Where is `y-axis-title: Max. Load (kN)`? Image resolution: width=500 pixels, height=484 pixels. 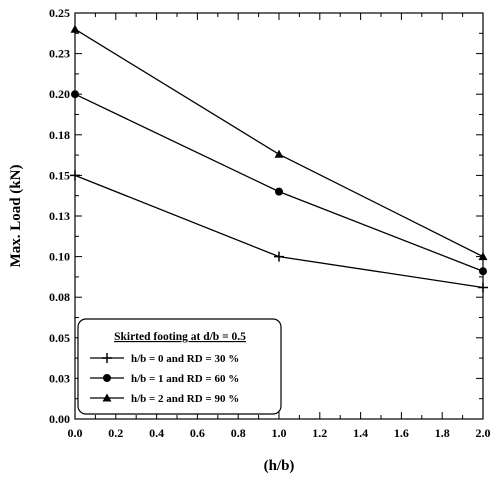
y-axis-title: Max. Load (kN) is located at coordinates (16, 216).